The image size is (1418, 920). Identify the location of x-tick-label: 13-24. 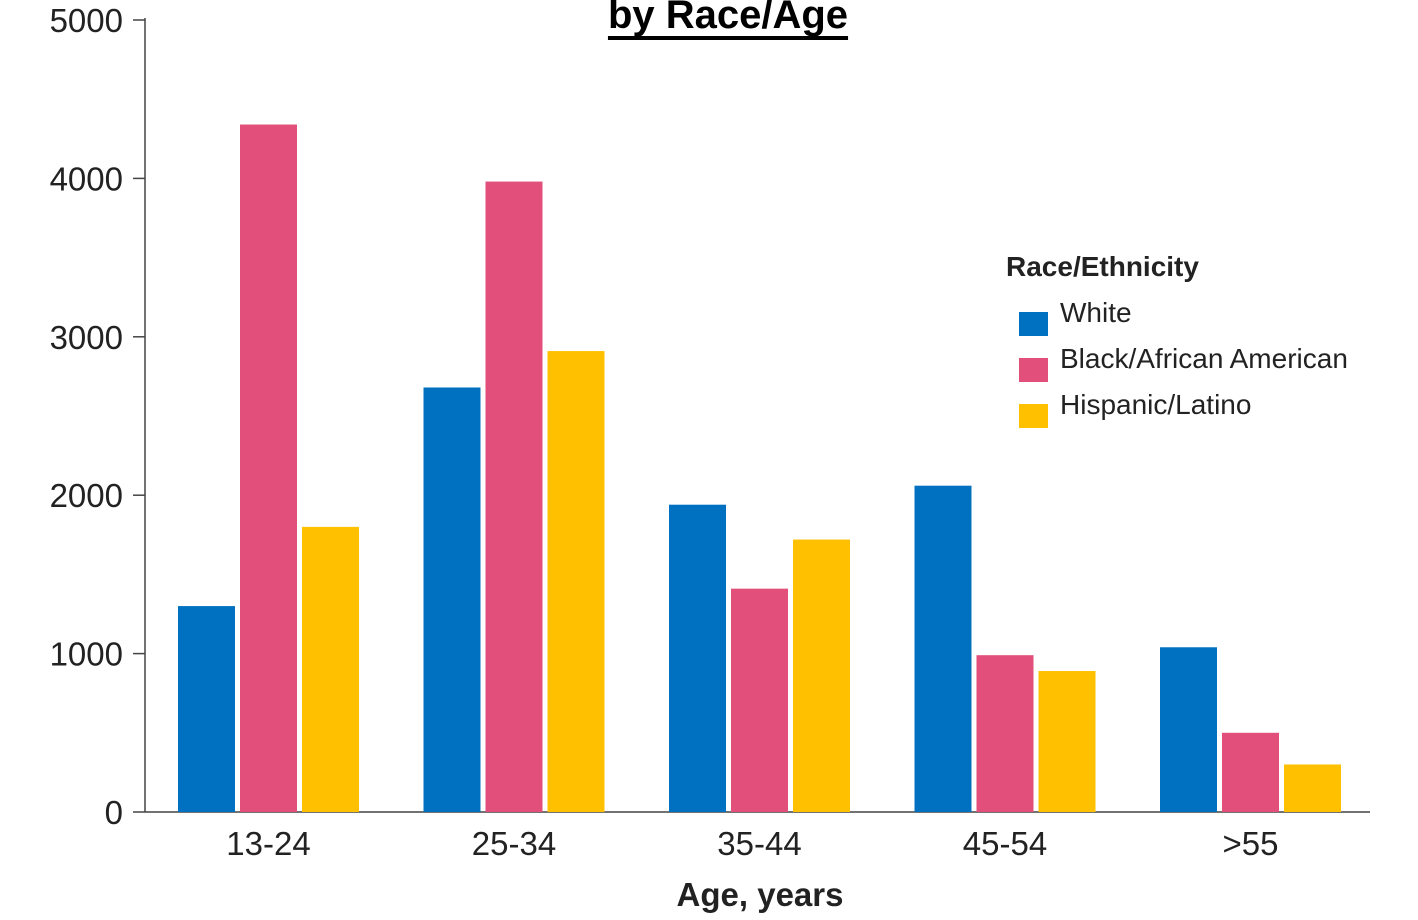
(268, 843).